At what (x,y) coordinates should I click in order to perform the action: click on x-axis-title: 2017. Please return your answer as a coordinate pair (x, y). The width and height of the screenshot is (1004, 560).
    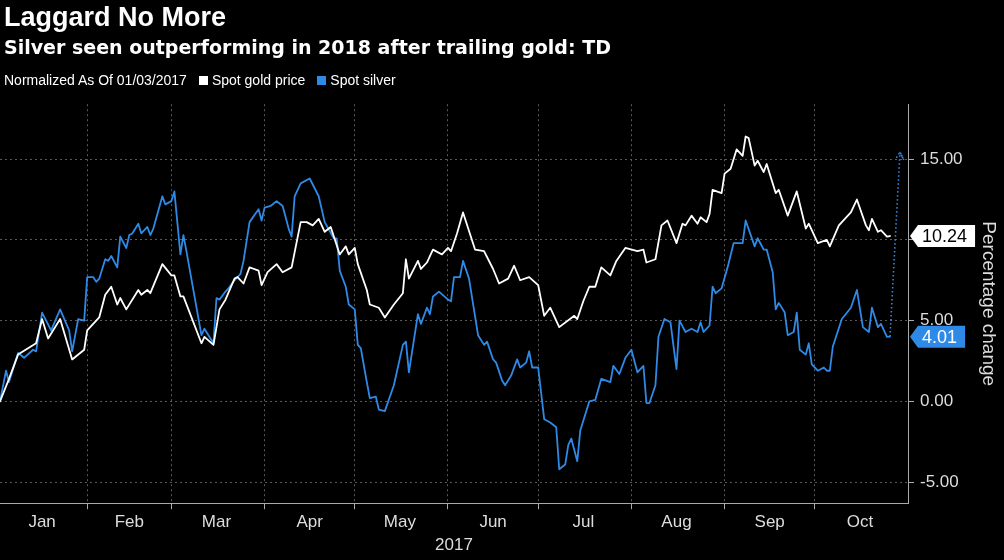
    Looking at the image, I should click on (454, 545).